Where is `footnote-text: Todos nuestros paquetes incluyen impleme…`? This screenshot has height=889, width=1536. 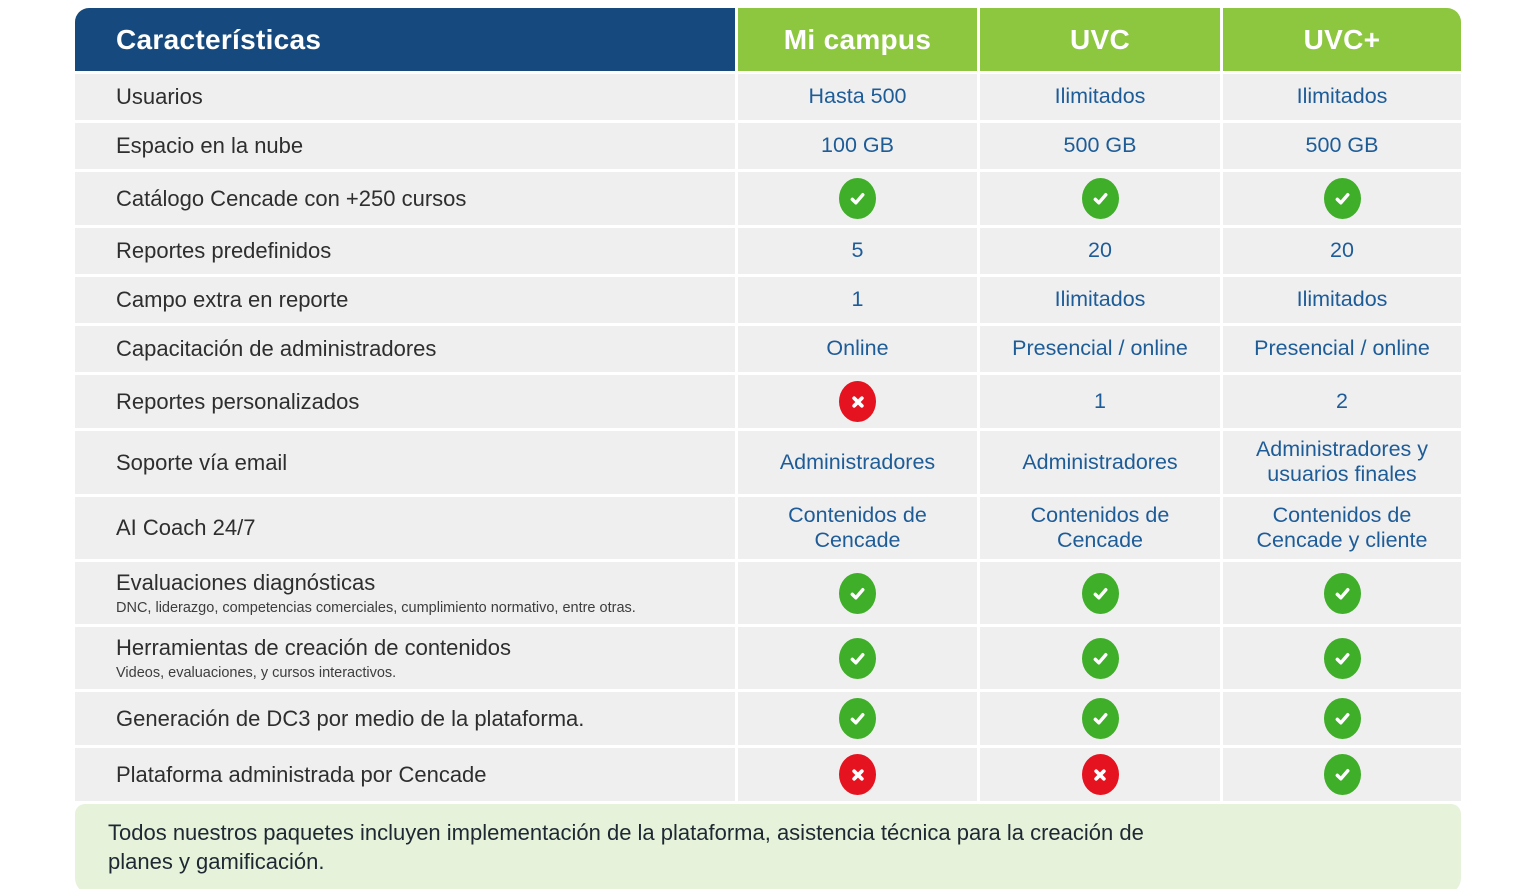
footnote-text: Todos nuestros paquetes incluyen impleme… is located at coordinates (626, 847).